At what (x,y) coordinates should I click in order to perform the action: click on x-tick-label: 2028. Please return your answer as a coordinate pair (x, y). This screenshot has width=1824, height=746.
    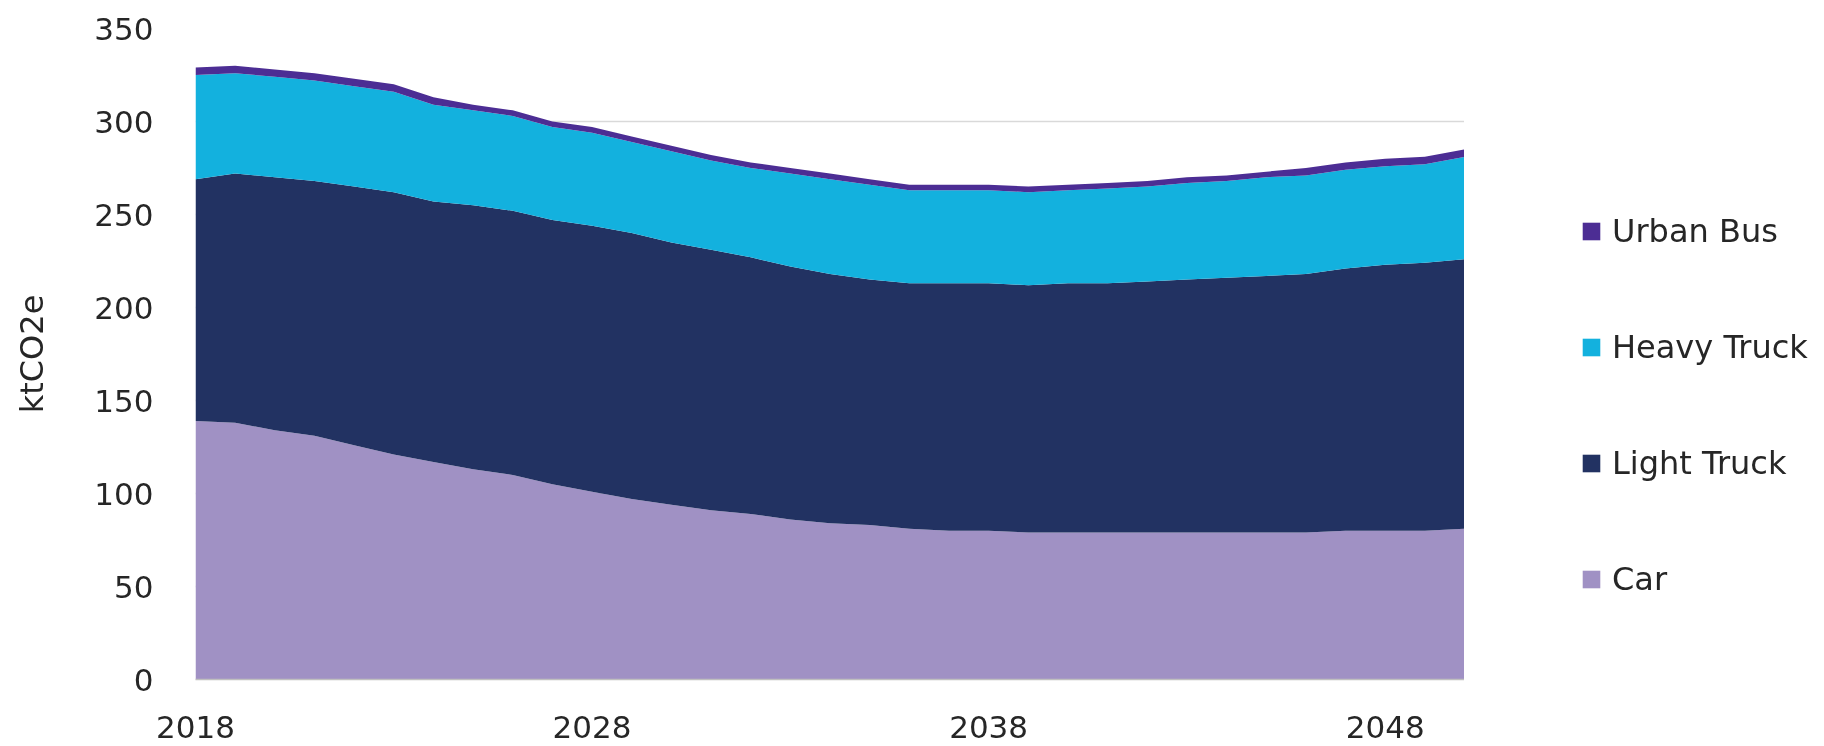
    Looking at the image, I should click on (592, 726).